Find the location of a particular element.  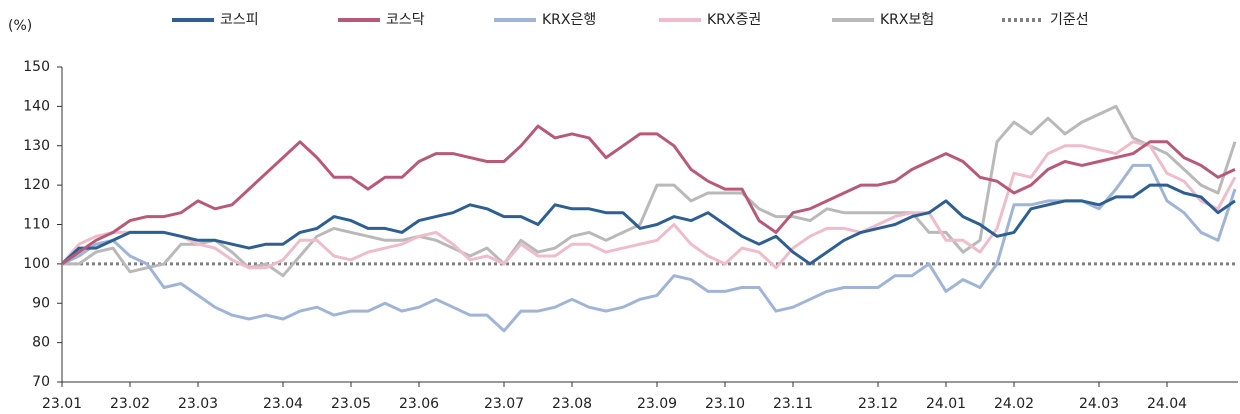

legend-label: KRX증권 is located at coordinates (734, 20).